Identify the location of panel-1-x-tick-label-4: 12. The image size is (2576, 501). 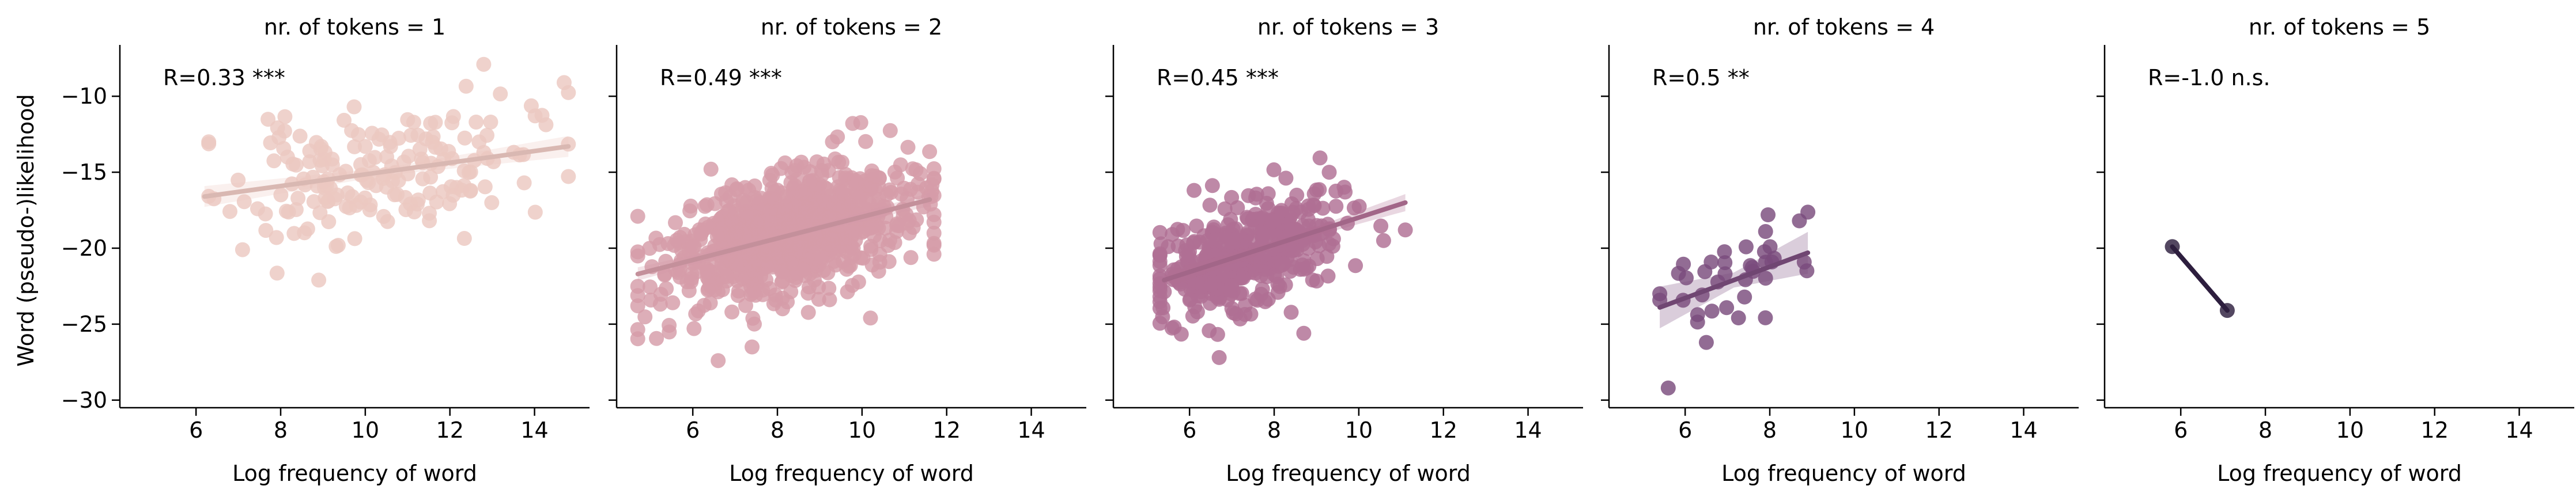
(450, 430).